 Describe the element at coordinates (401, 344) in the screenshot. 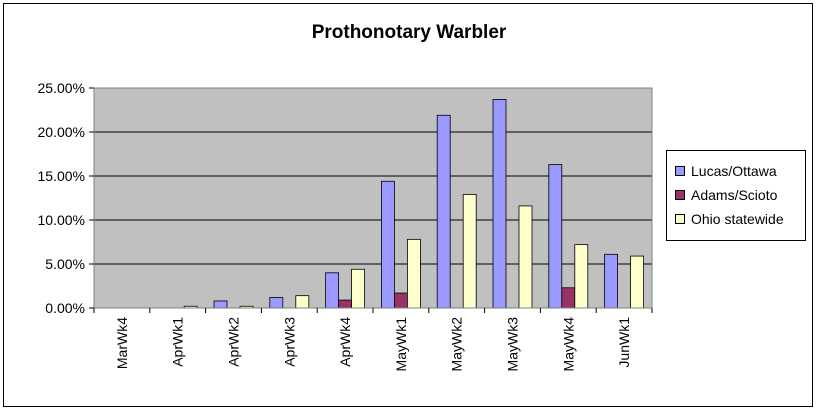

I see `x-tick-label: MayWk1` at that location.